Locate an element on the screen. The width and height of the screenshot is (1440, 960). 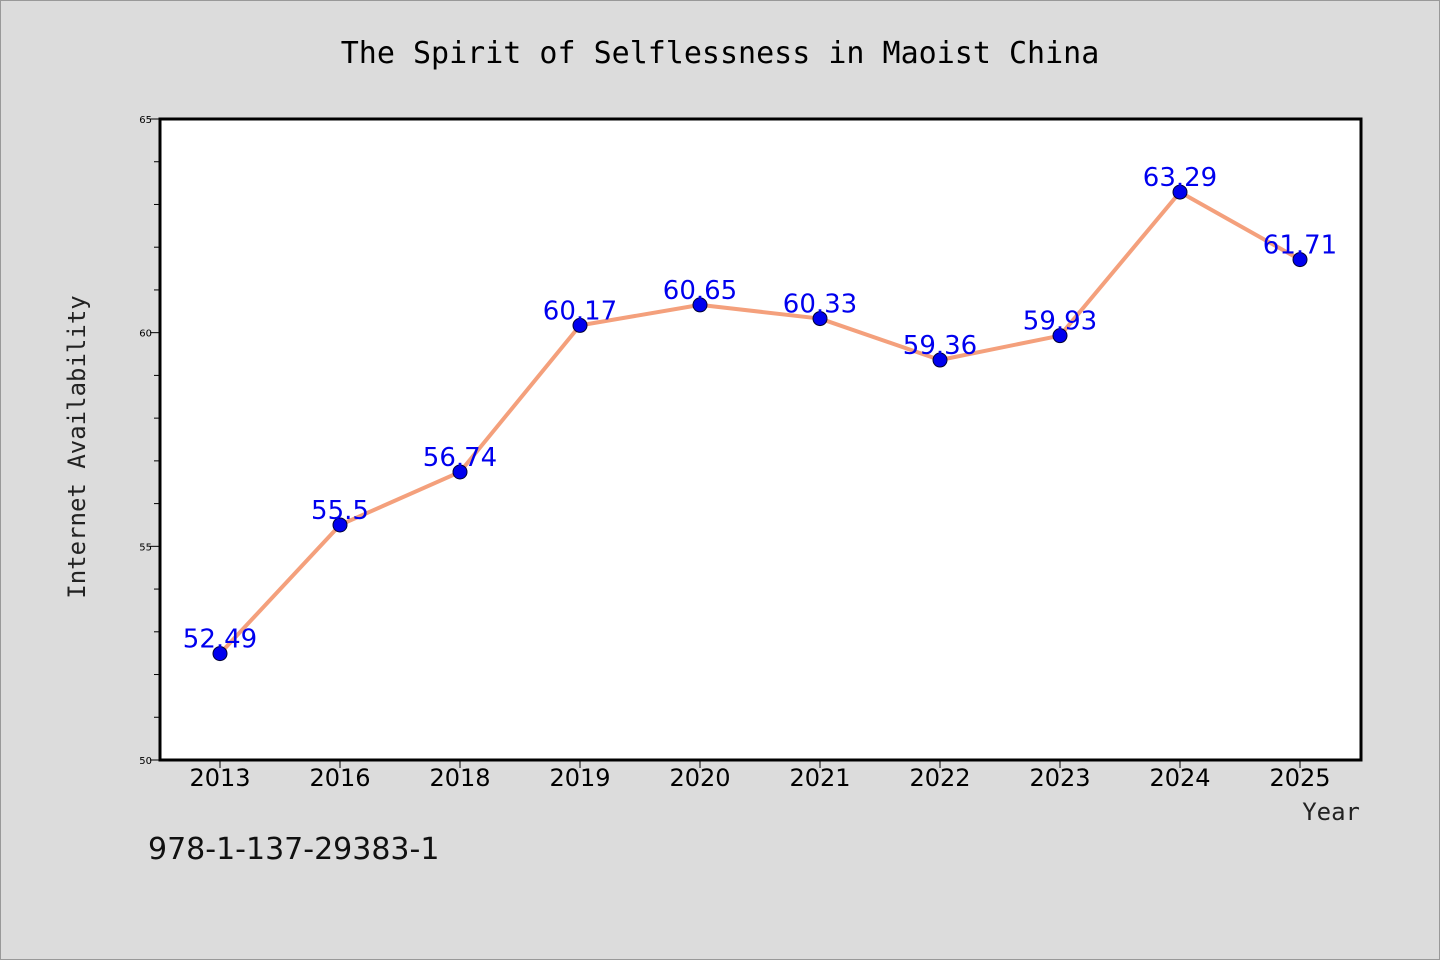
x-tick-label: 2022 is located at coordinates (939, 778).